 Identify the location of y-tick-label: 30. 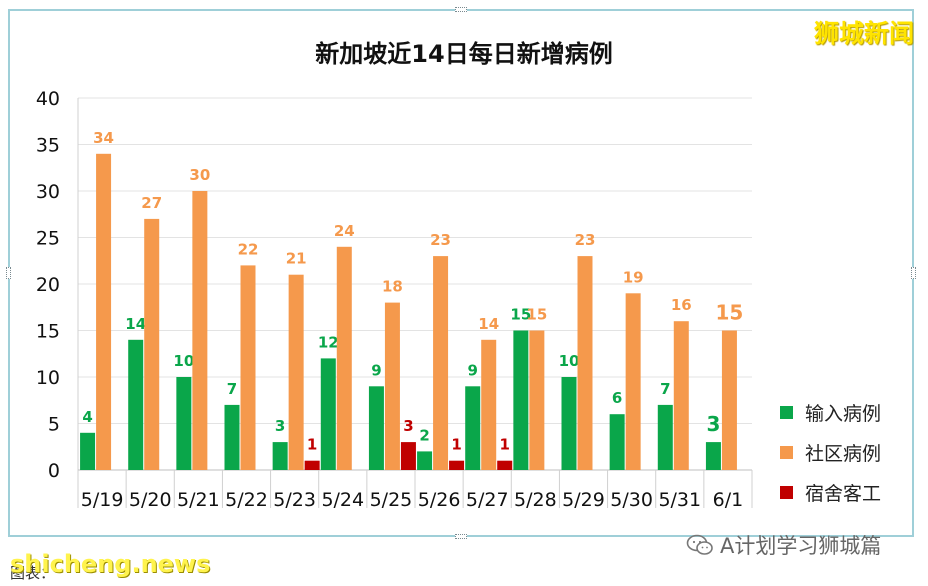
(48, 192).